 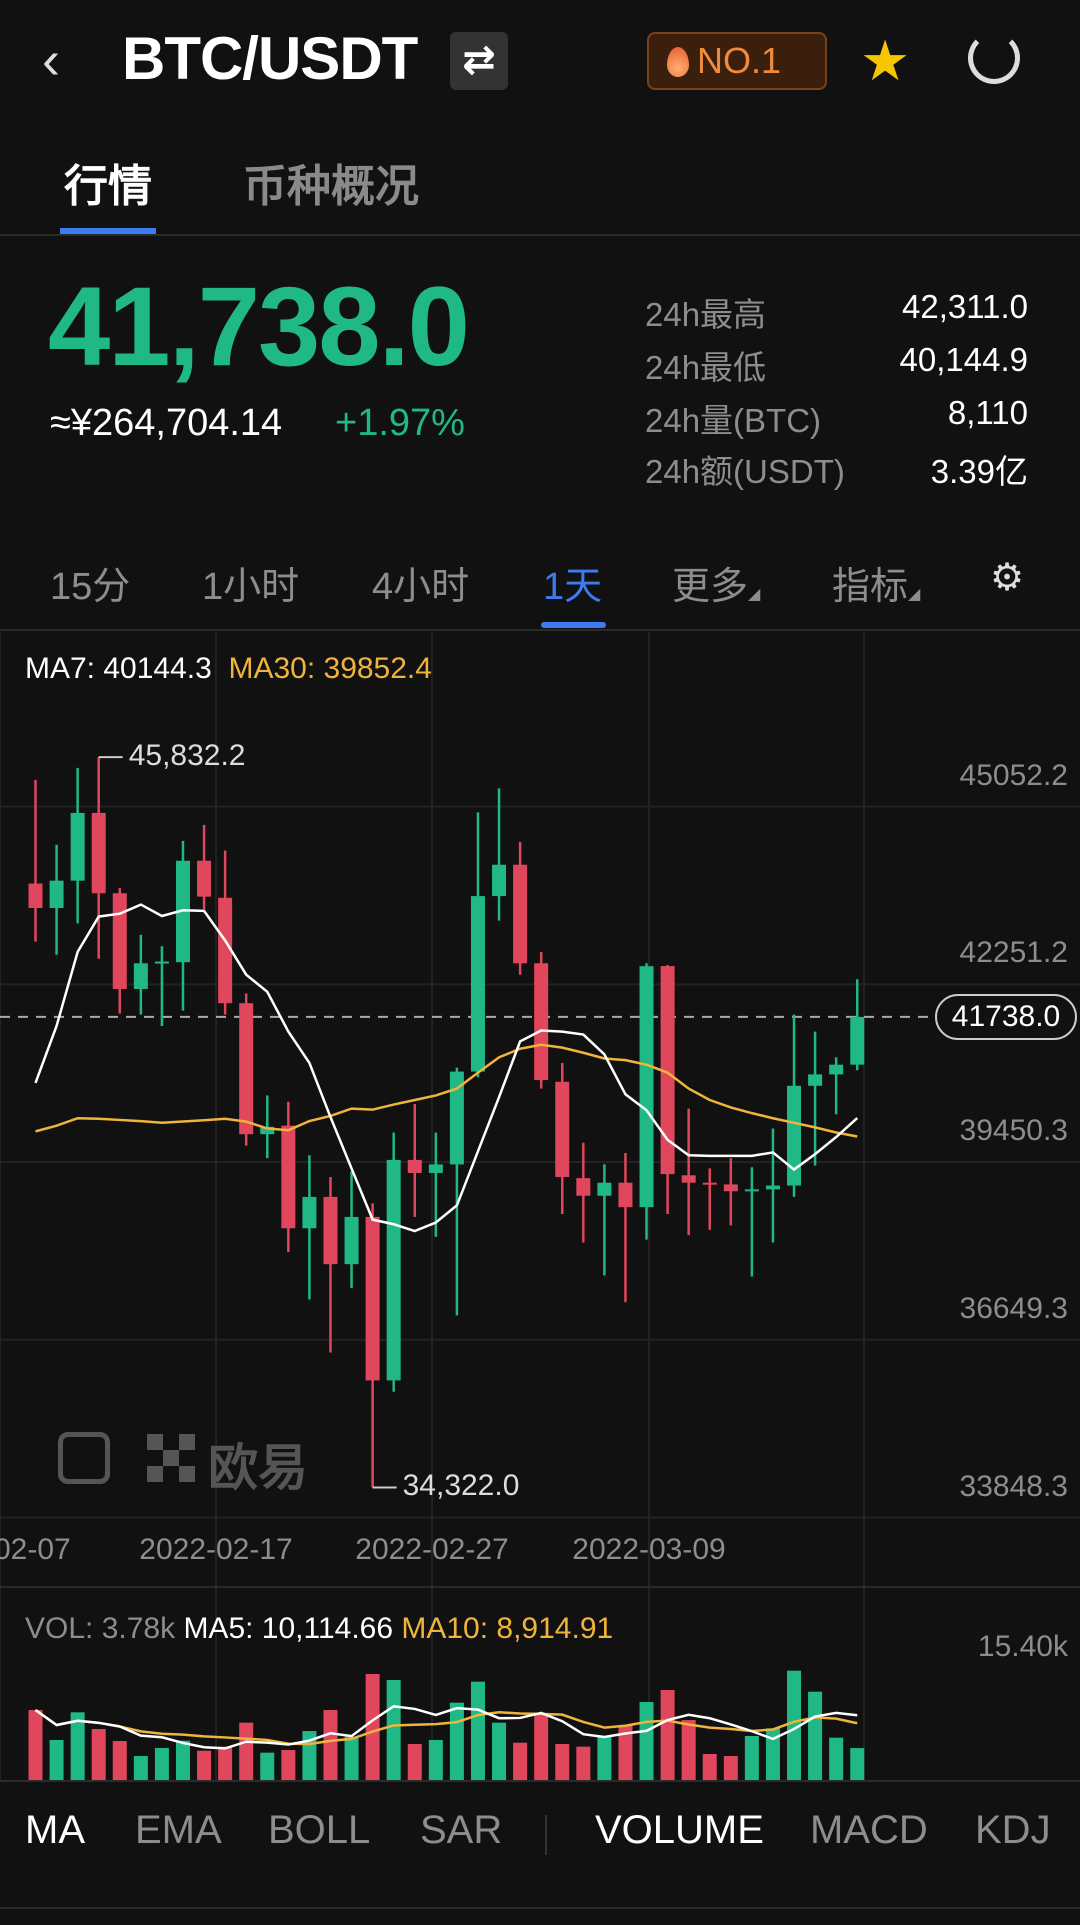 I want to click on price-axis-label: 39450.3, so click(x=1013, y=1131).